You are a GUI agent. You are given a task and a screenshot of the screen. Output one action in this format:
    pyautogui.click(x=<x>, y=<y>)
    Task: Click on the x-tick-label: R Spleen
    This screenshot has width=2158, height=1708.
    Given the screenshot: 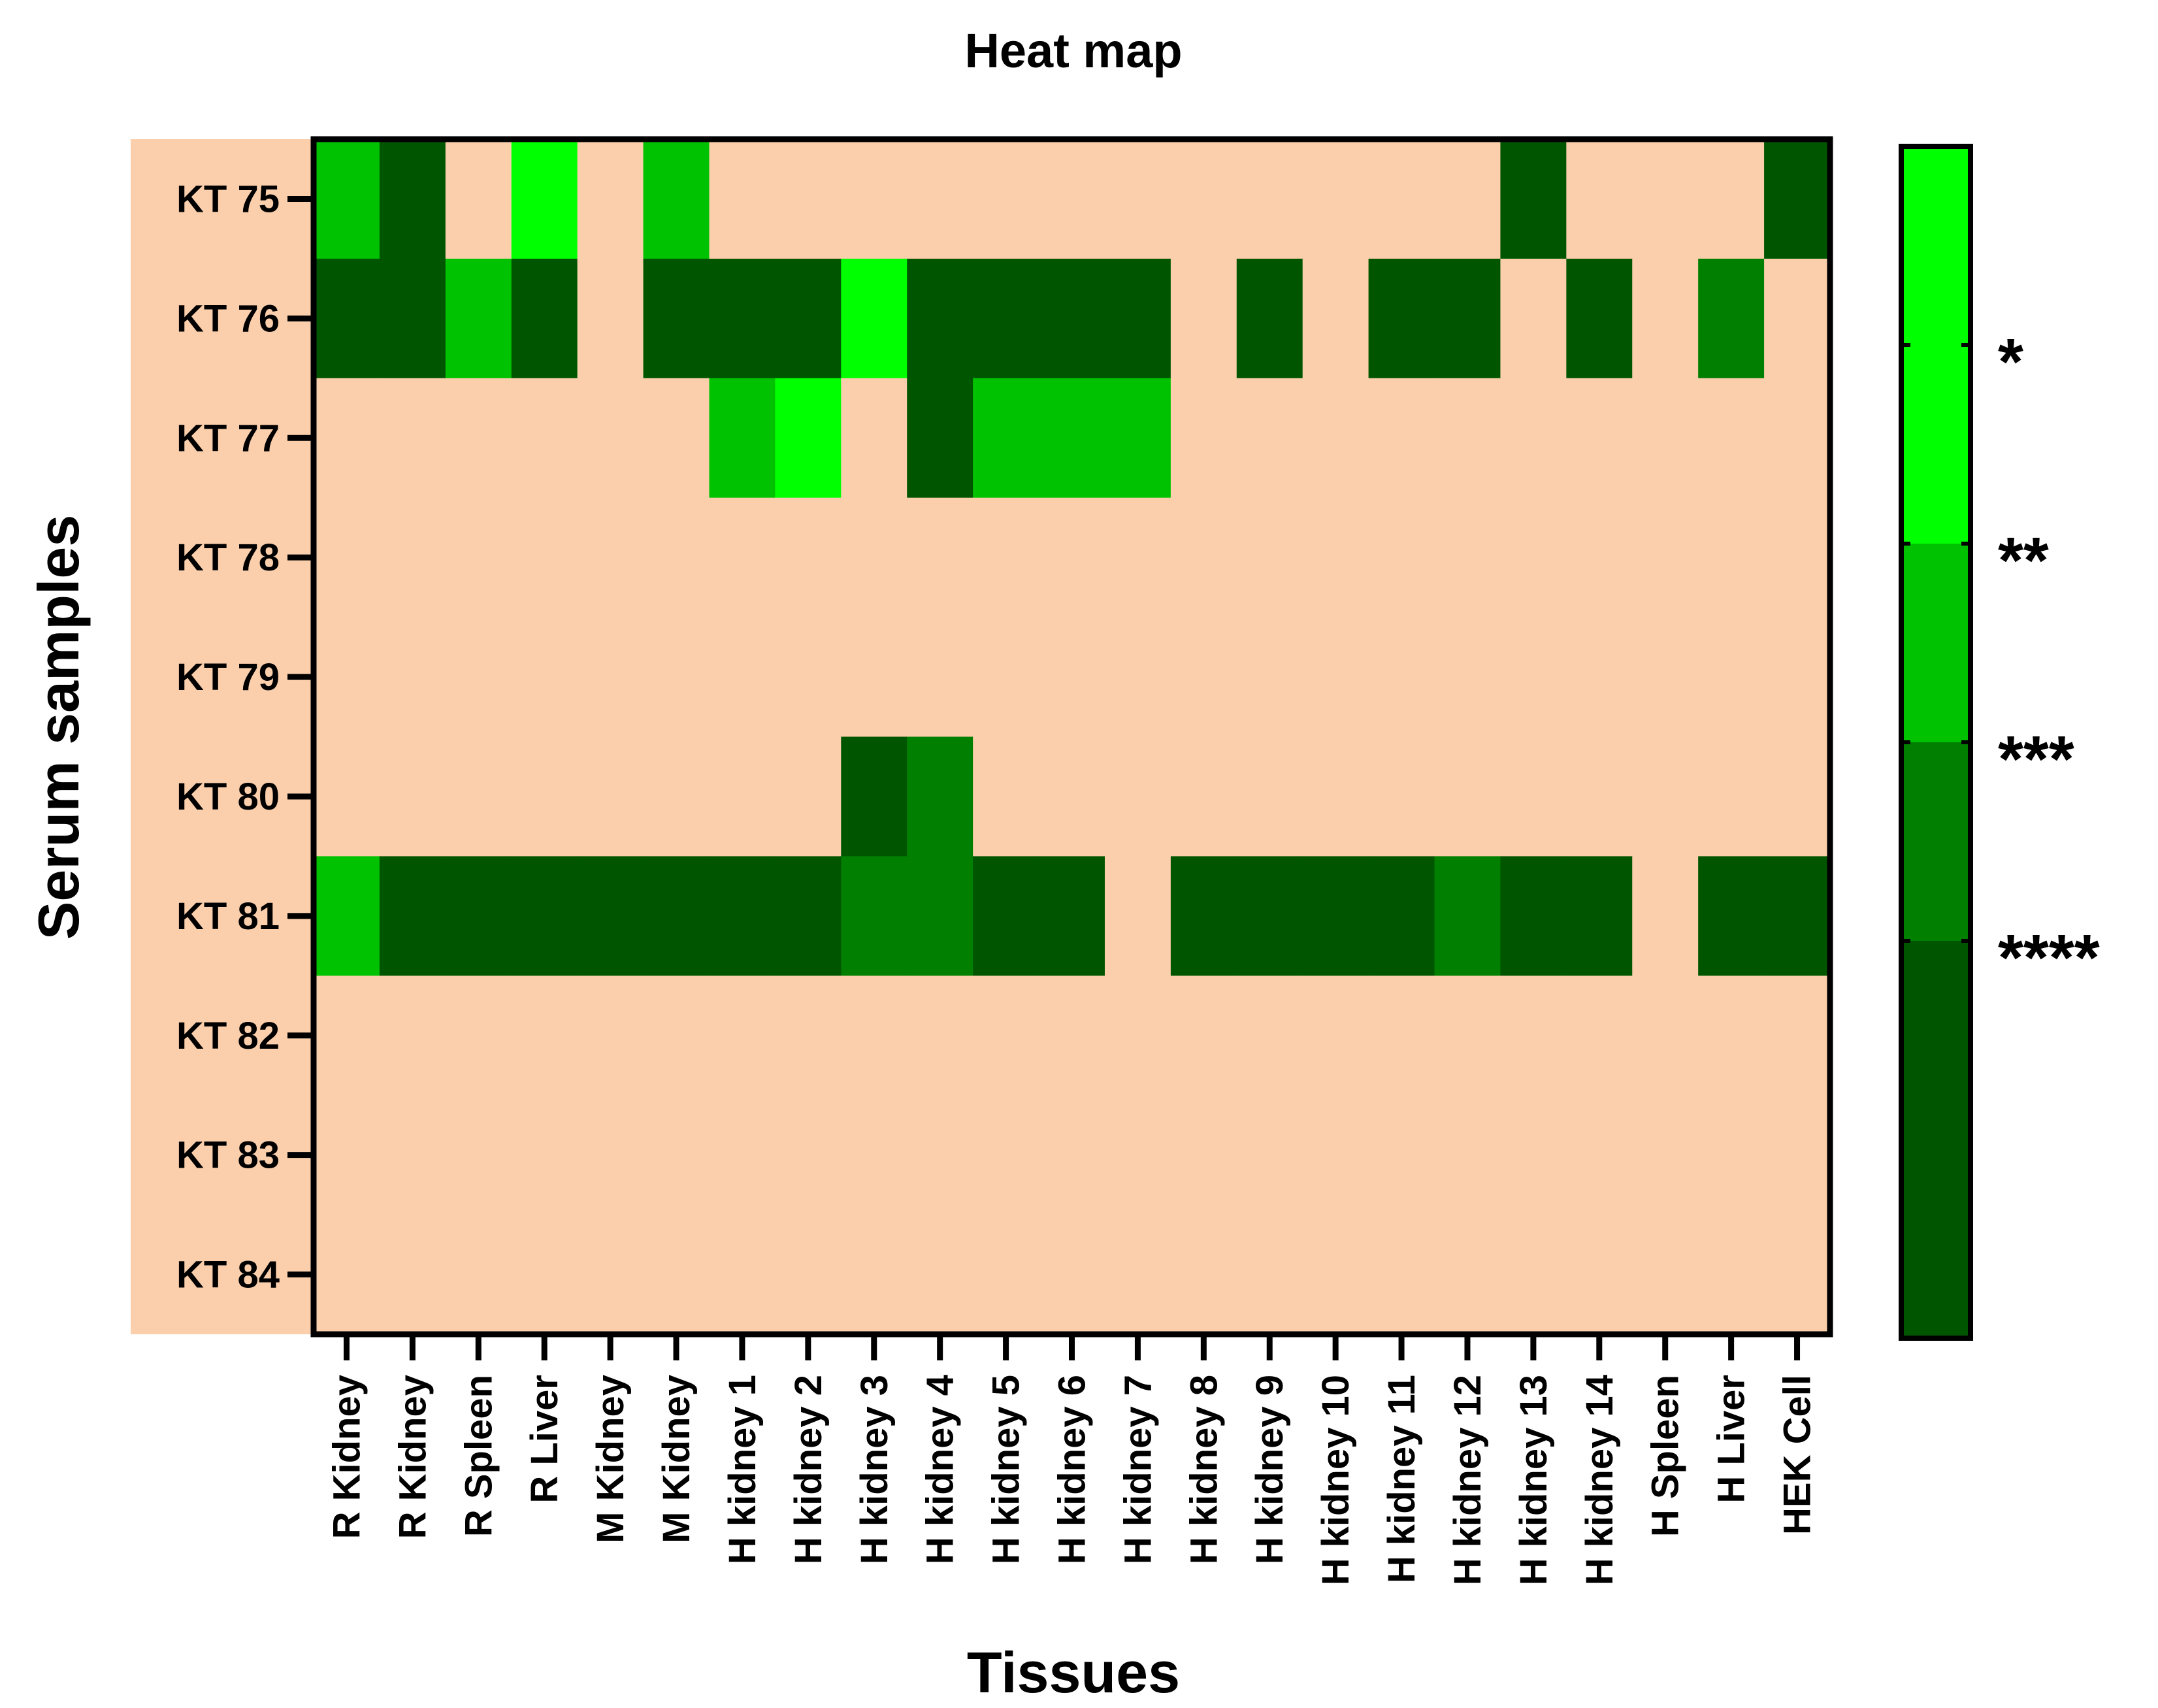 What is the action you would take?
    pyautogui.click(x=478, y=1456)
    